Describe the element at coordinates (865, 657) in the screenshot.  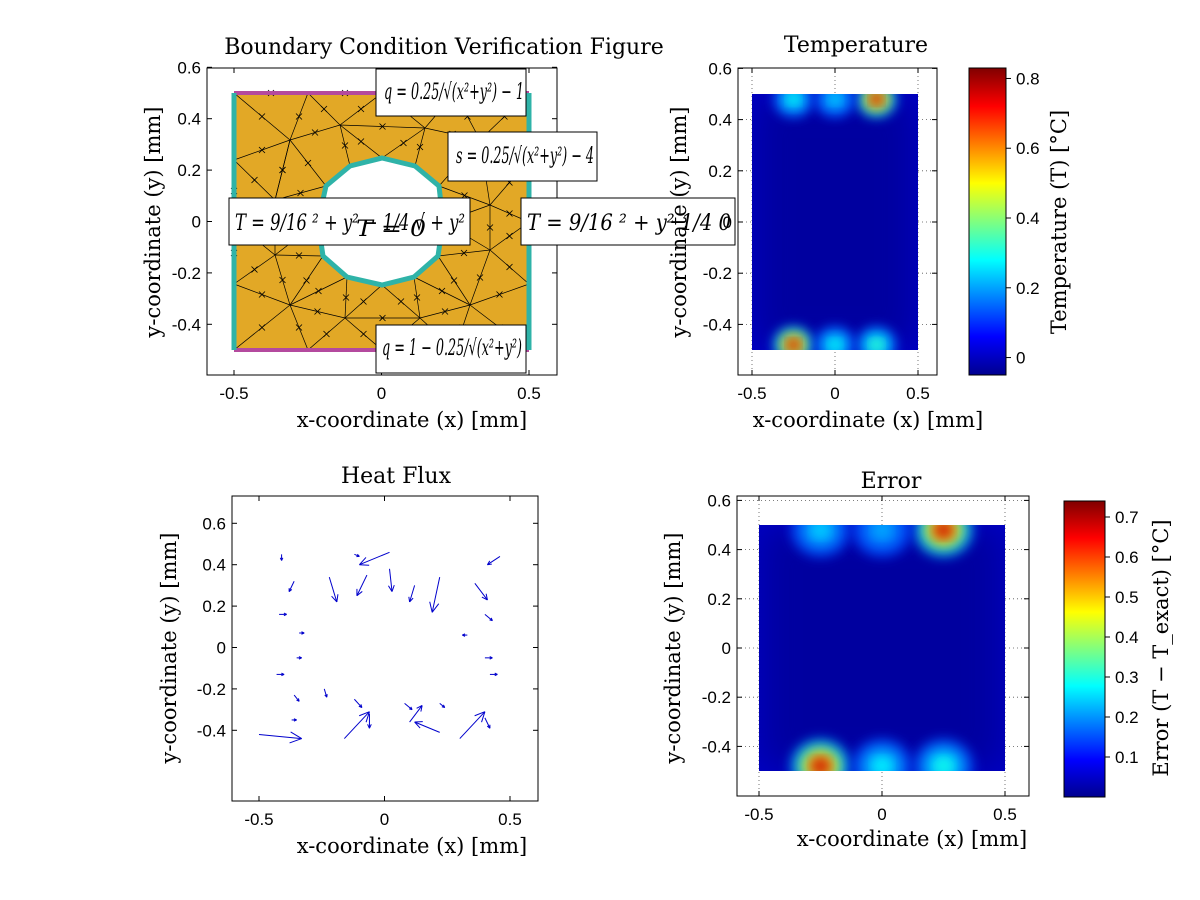
I see `error-ticks: -0.5 0 0.5 0.6 0.4 0.2 0 -0.2 -0.4` at that location.